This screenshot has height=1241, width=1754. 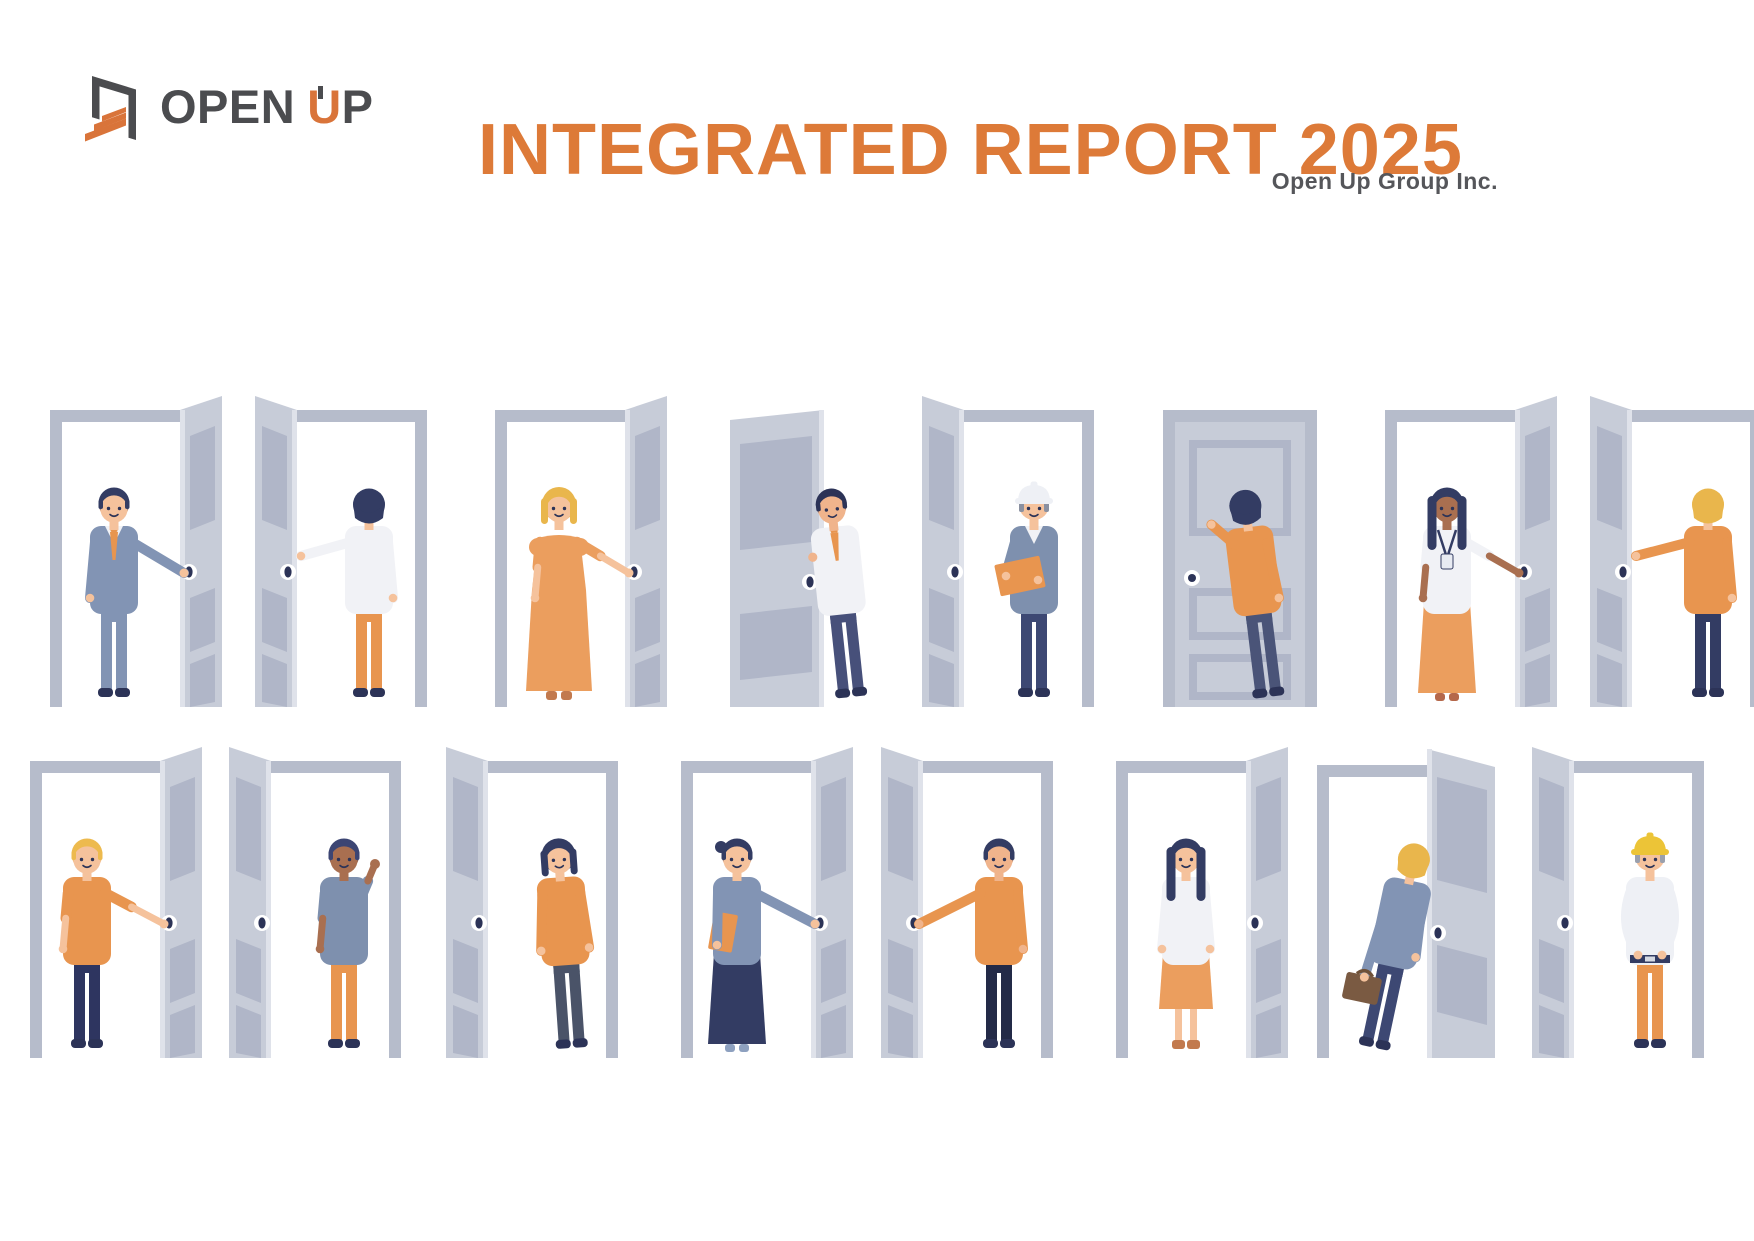 I want to click on logo-text-open: OPEN, so click(x=228, y=106).